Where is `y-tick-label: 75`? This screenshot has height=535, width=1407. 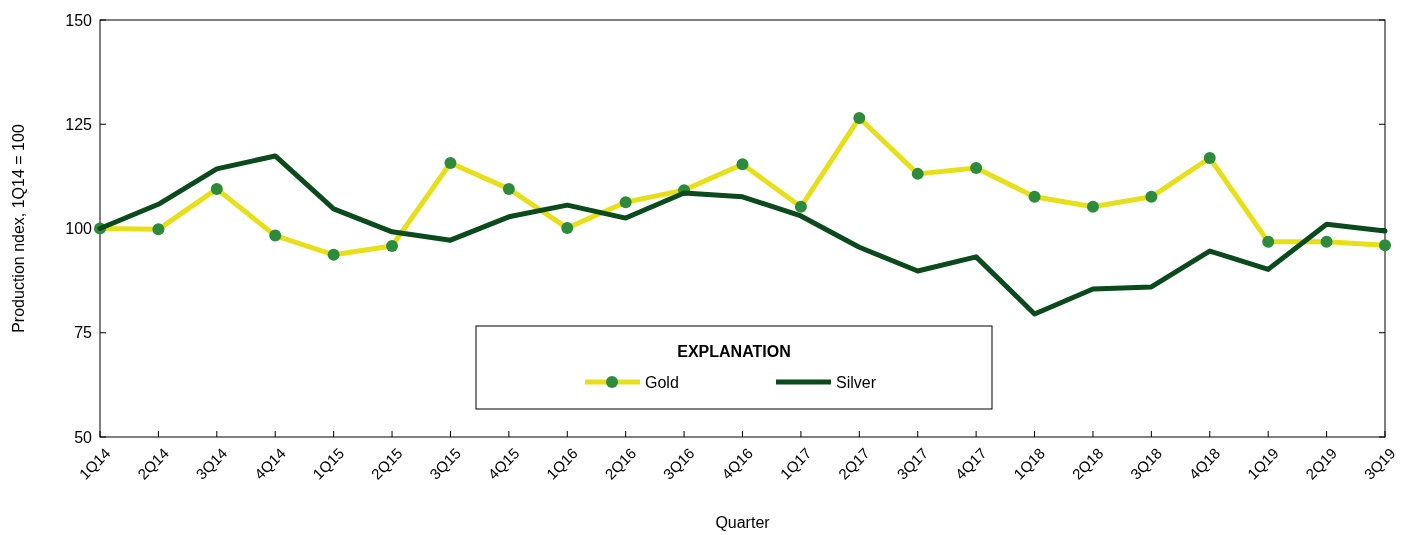
y-tick-label: 75 is located at coordinates (83, 333).